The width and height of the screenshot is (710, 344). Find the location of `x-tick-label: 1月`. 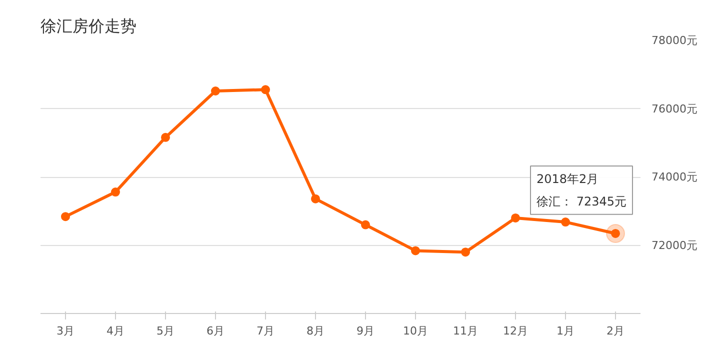

x-tick-label: 1月 is located at coordinates (565, 331).